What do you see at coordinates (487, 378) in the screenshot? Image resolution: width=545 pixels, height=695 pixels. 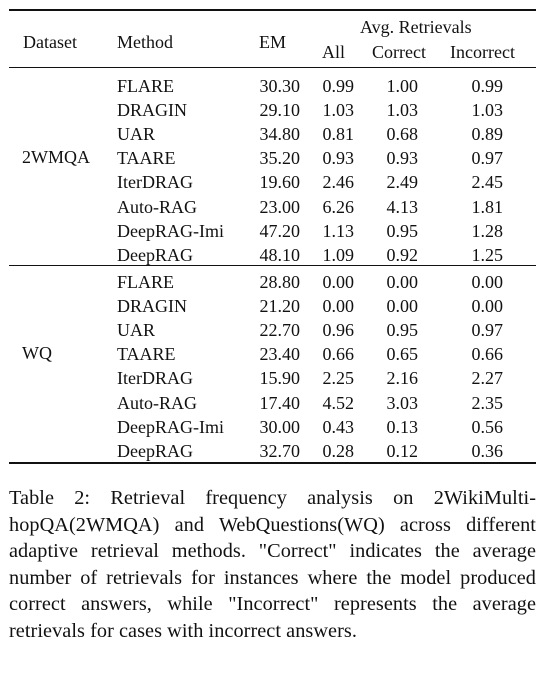 I see `incorrect-cell: 2.27` at bounding box center [487, 378].